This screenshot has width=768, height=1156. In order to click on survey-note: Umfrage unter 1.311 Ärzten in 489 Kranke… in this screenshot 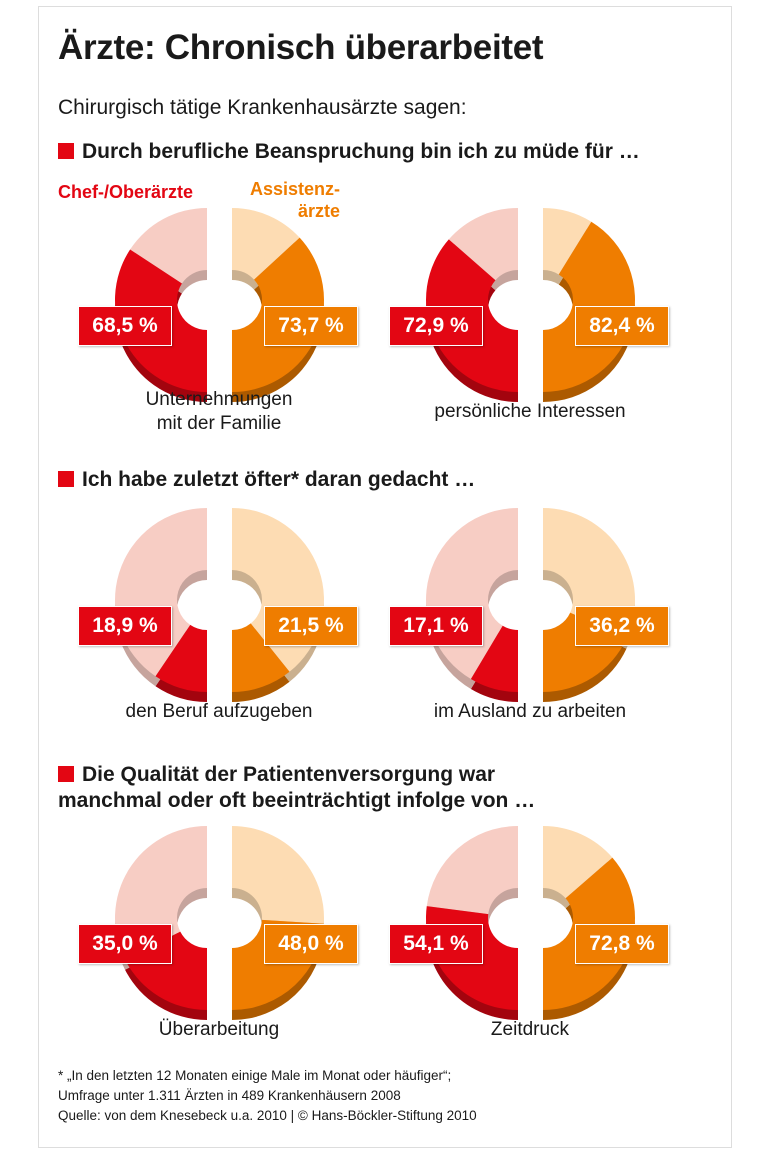, I will do `click(229, 1095)`.